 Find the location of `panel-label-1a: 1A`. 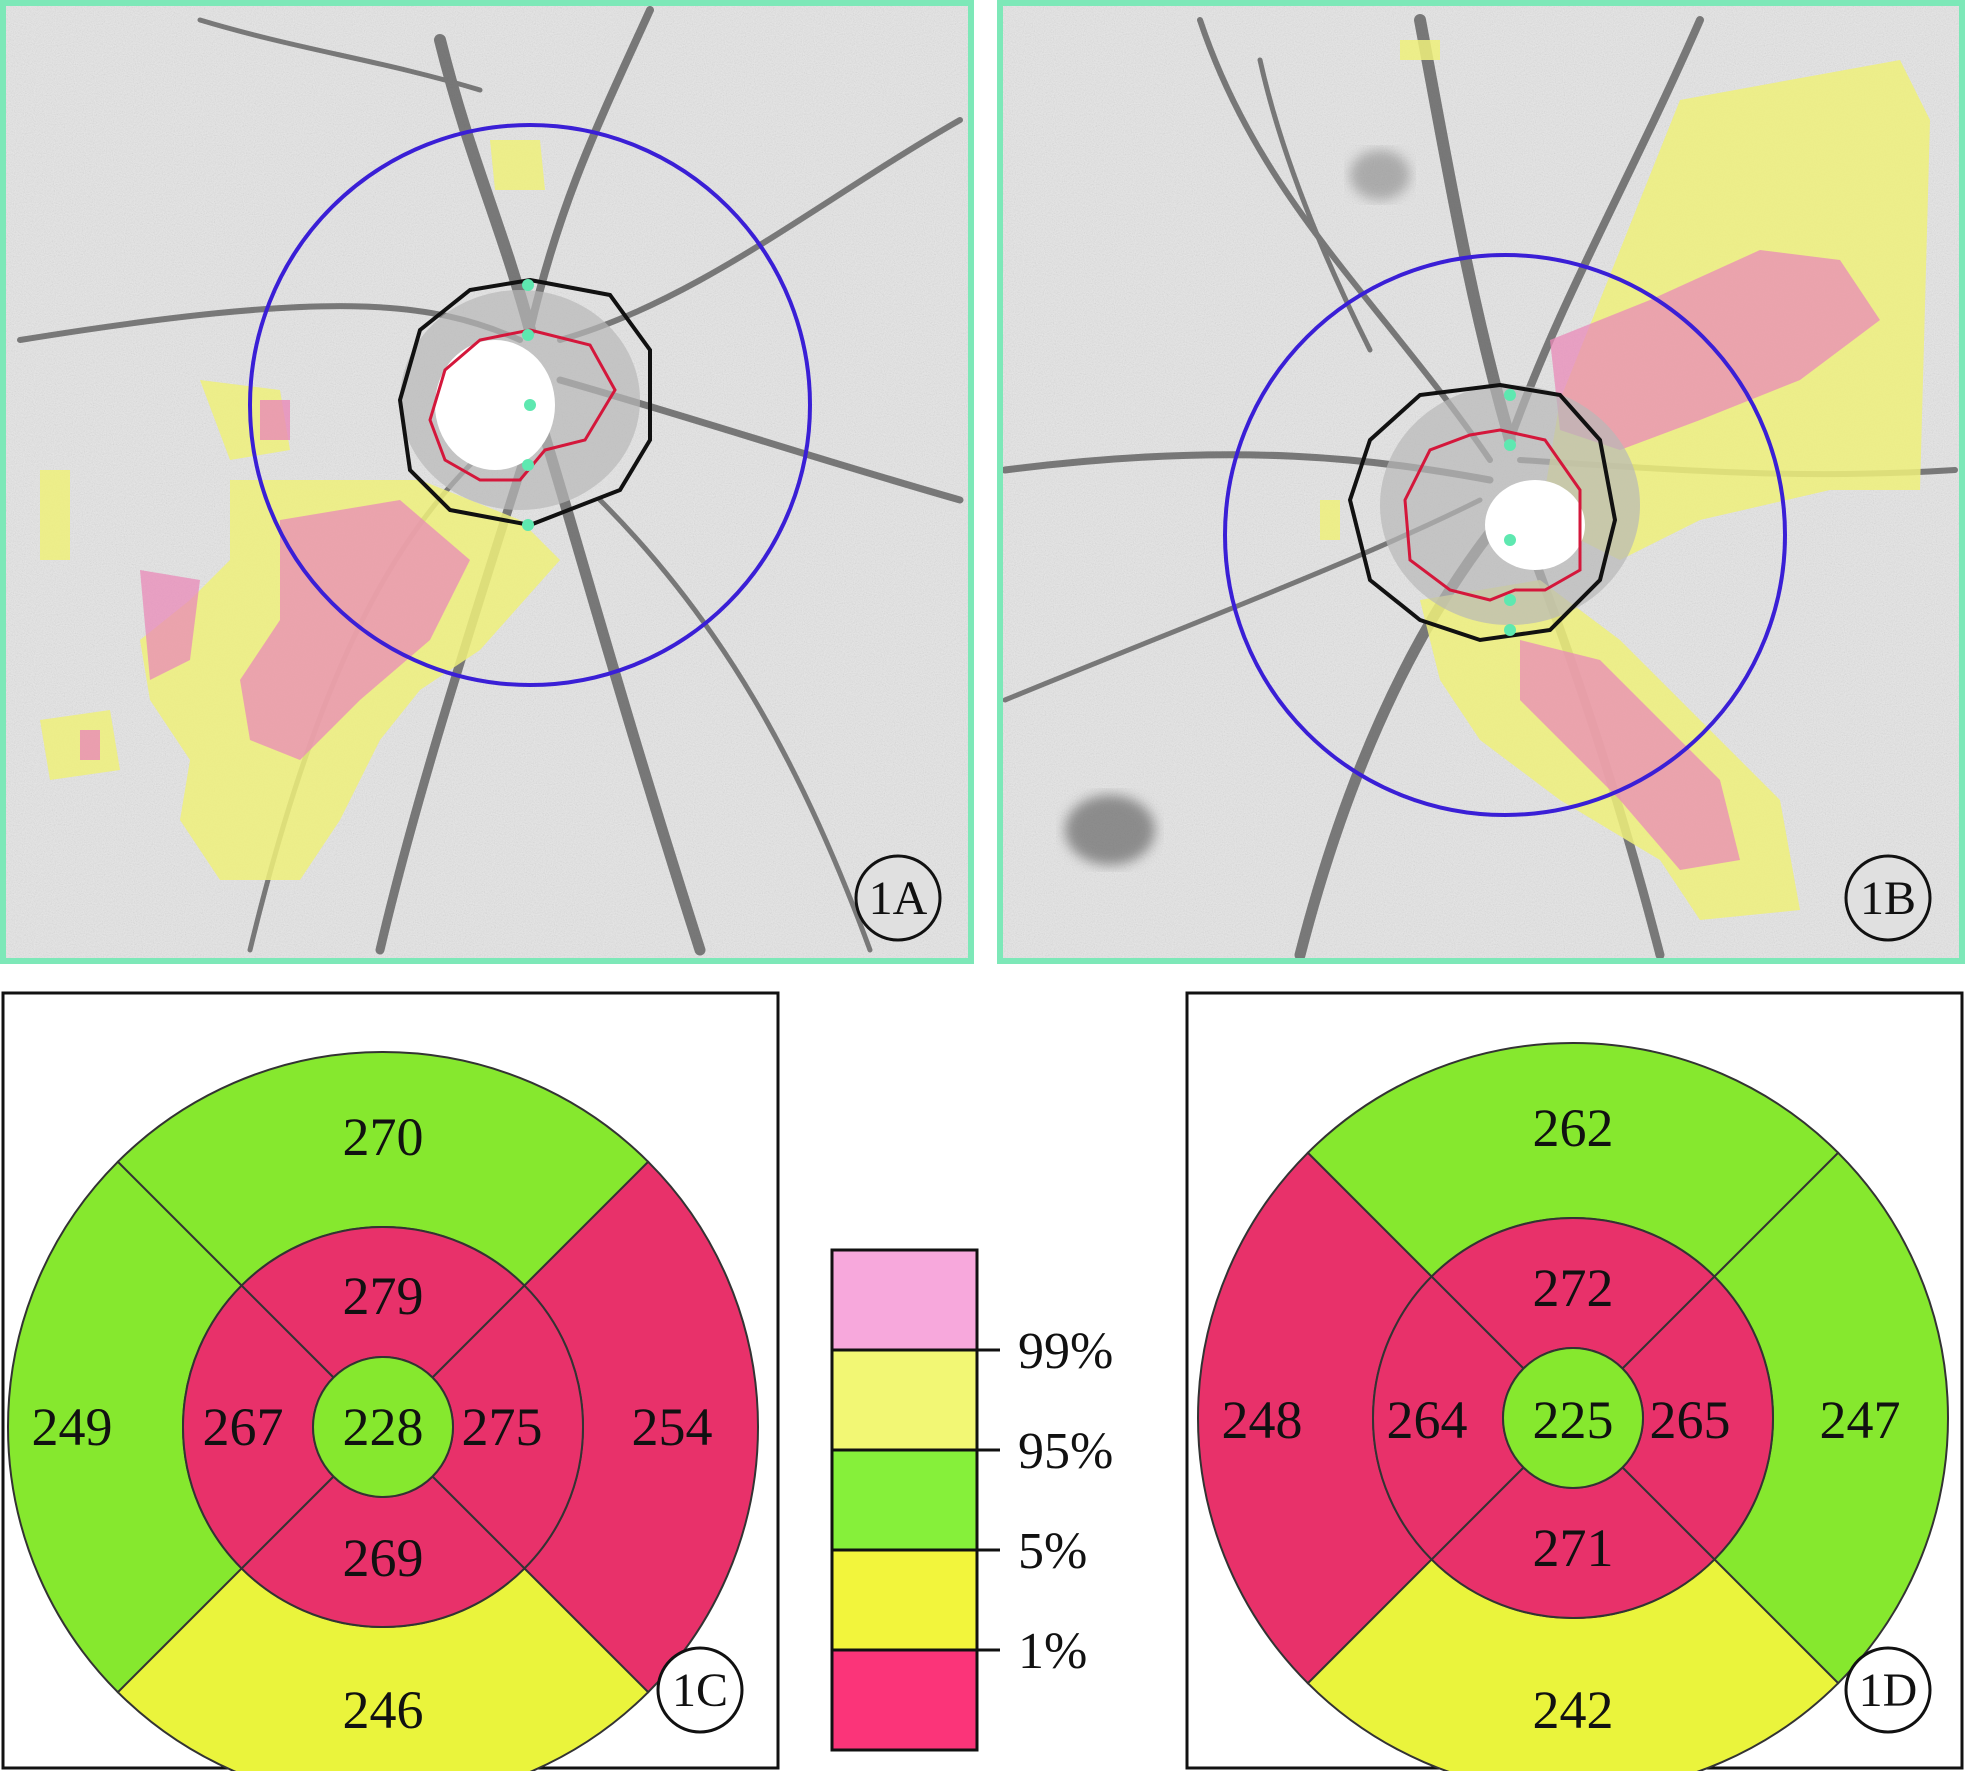

panel-label-1a: 1A is located at coordinates (898, 898).